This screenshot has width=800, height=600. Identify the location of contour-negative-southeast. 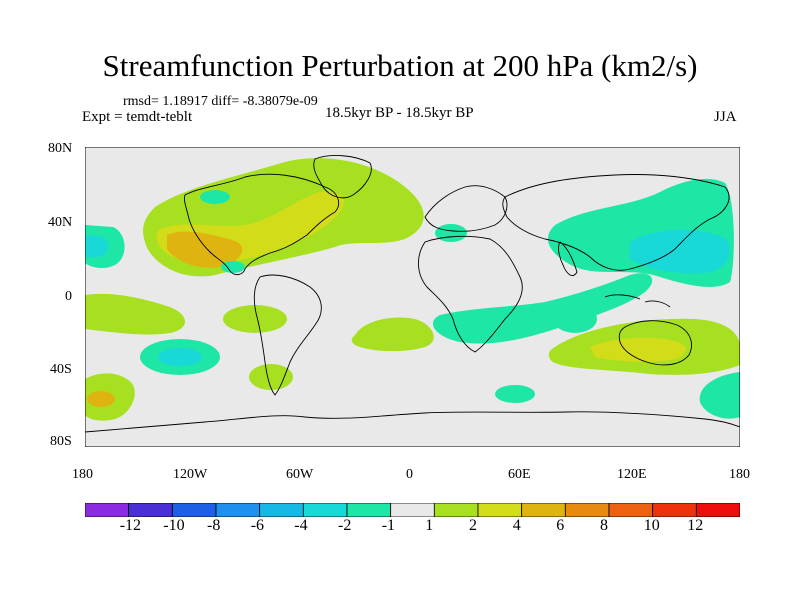
(719, 395).